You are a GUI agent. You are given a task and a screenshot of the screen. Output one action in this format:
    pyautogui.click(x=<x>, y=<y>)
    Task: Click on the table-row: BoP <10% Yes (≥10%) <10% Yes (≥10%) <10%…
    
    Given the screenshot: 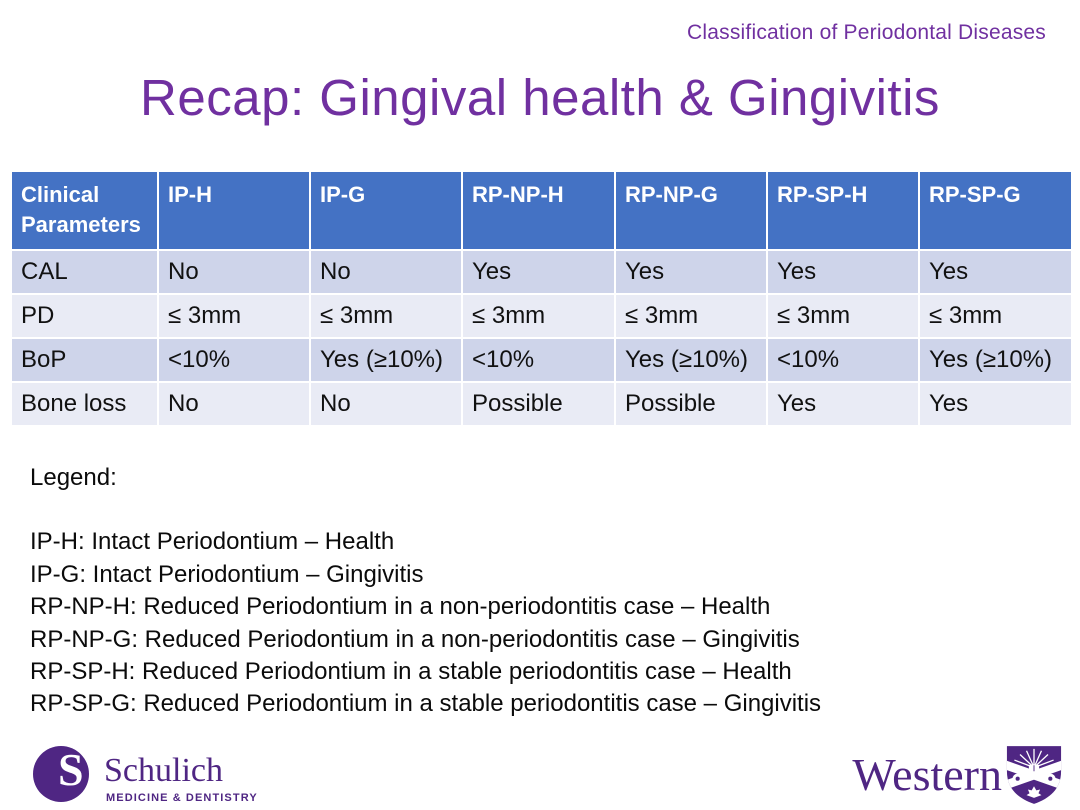 What is the action you would take?
    pyautogui.click(x=541, y=360)
    